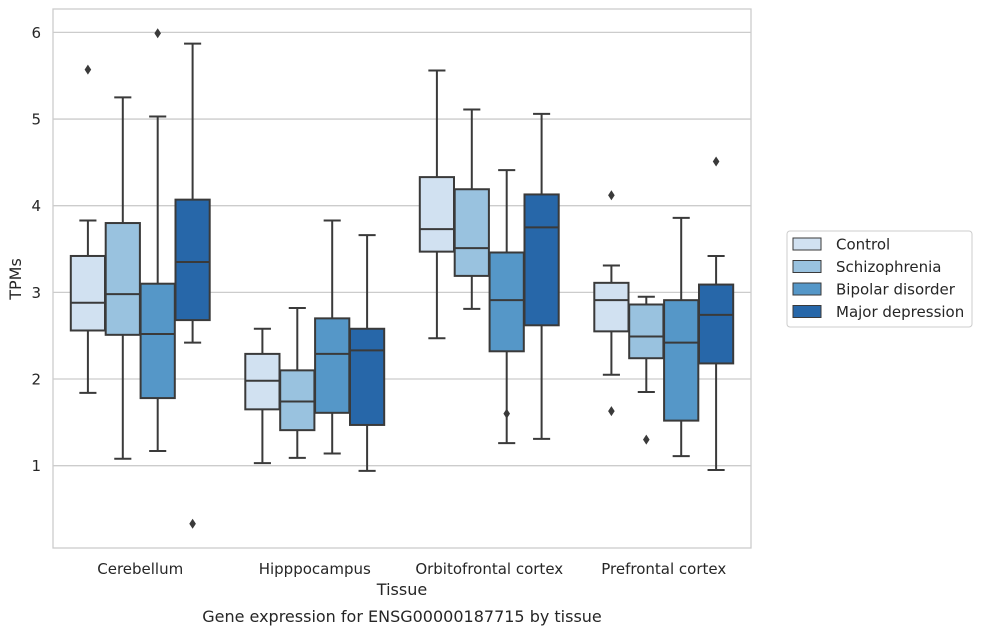 This screenshot has width=983, height=634. Describe the element at coordinates (900, 312) in the screenshot. I see `legend-label: Major depression` at that location.